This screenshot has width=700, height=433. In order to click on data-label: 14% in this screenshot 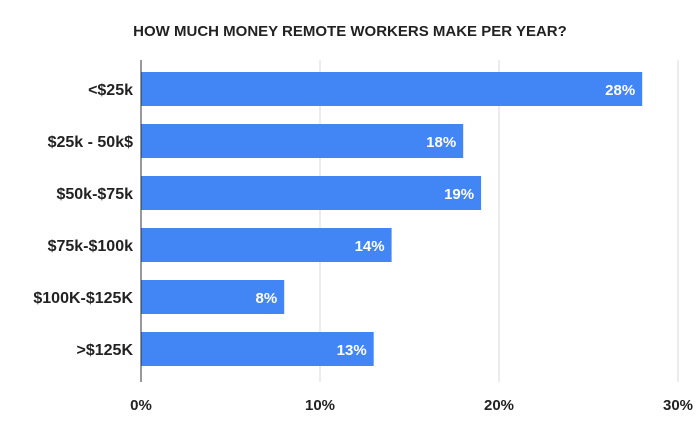, I will do `click(370, 246)`.